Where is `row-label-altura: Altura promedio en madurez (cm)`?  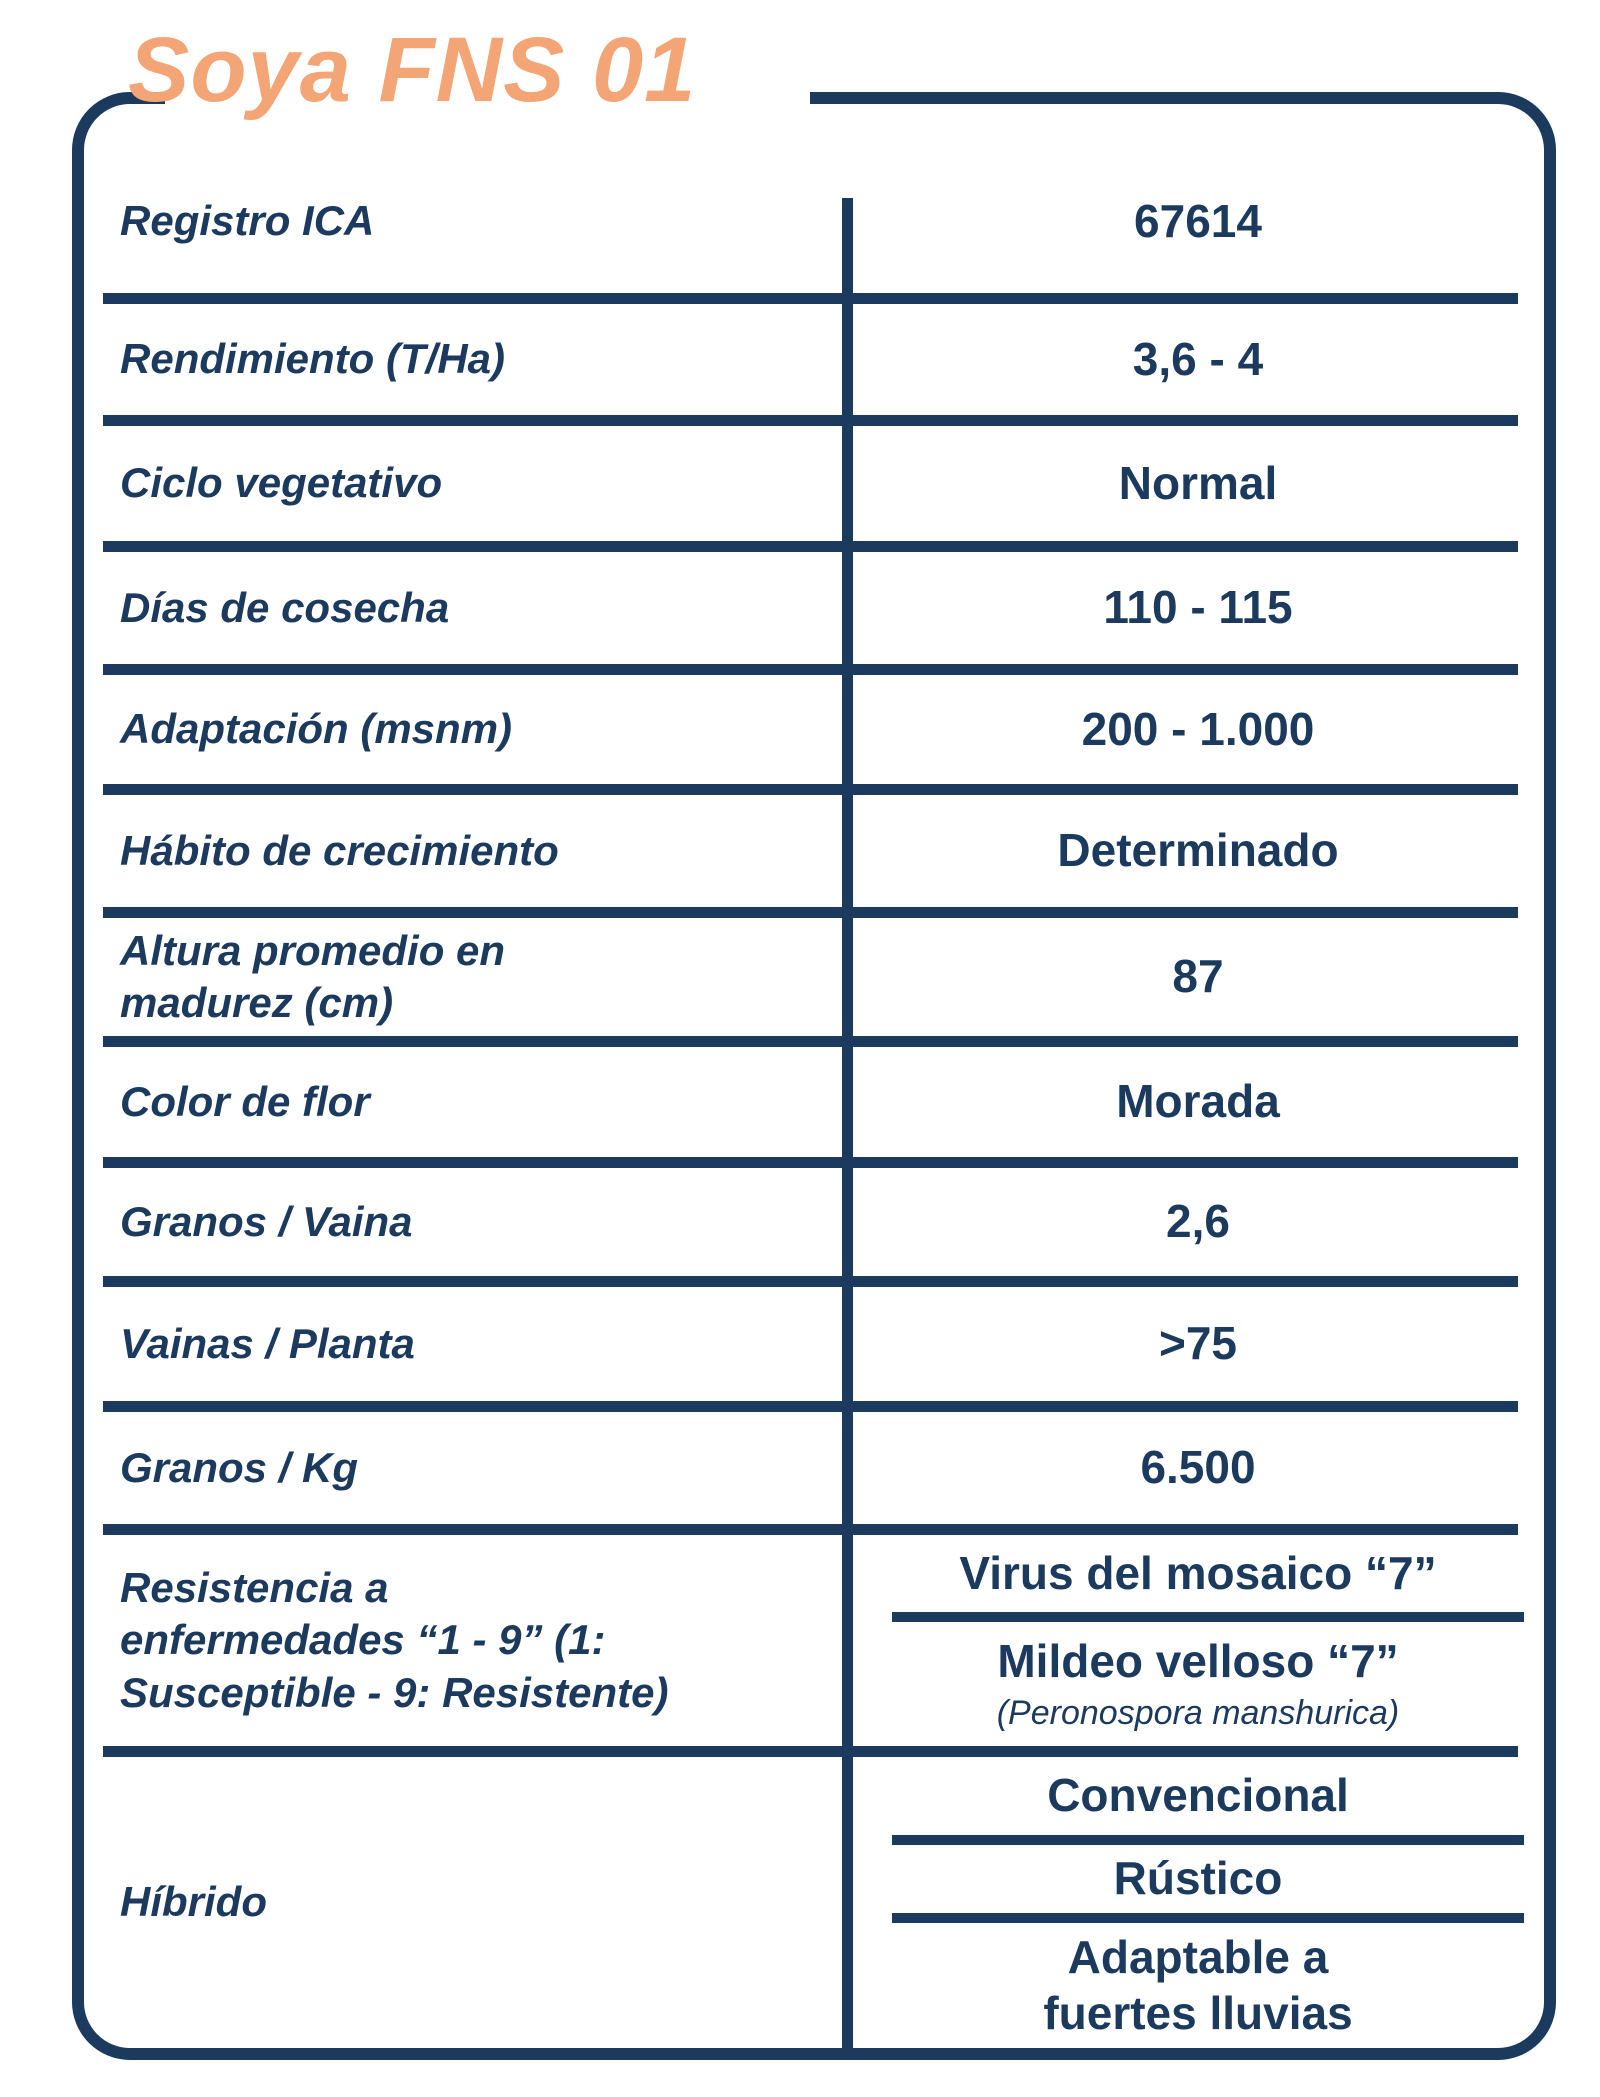
row-label-altura: Altura promedio en madurez (cm) is located at coordinates (313, 976).